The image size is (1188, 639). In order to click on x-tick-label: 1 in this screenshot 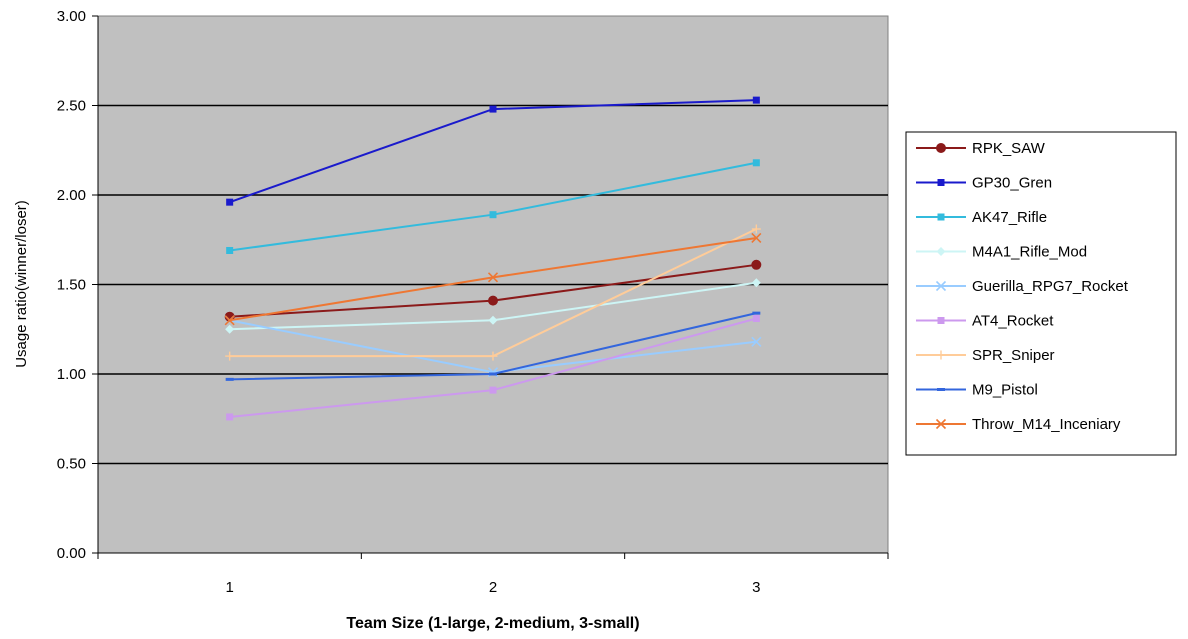, I will do `click(229, 587)`.